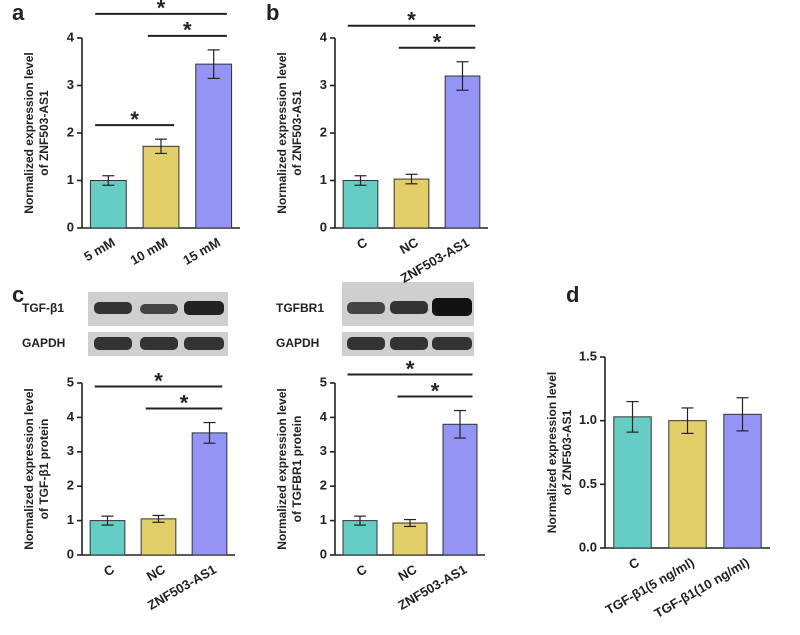 This screenshot has height=635, width=800. What do you see at coordinates (408, 319) in the screenshot?
I see `blots-c2` at bounding box center [408, 319].